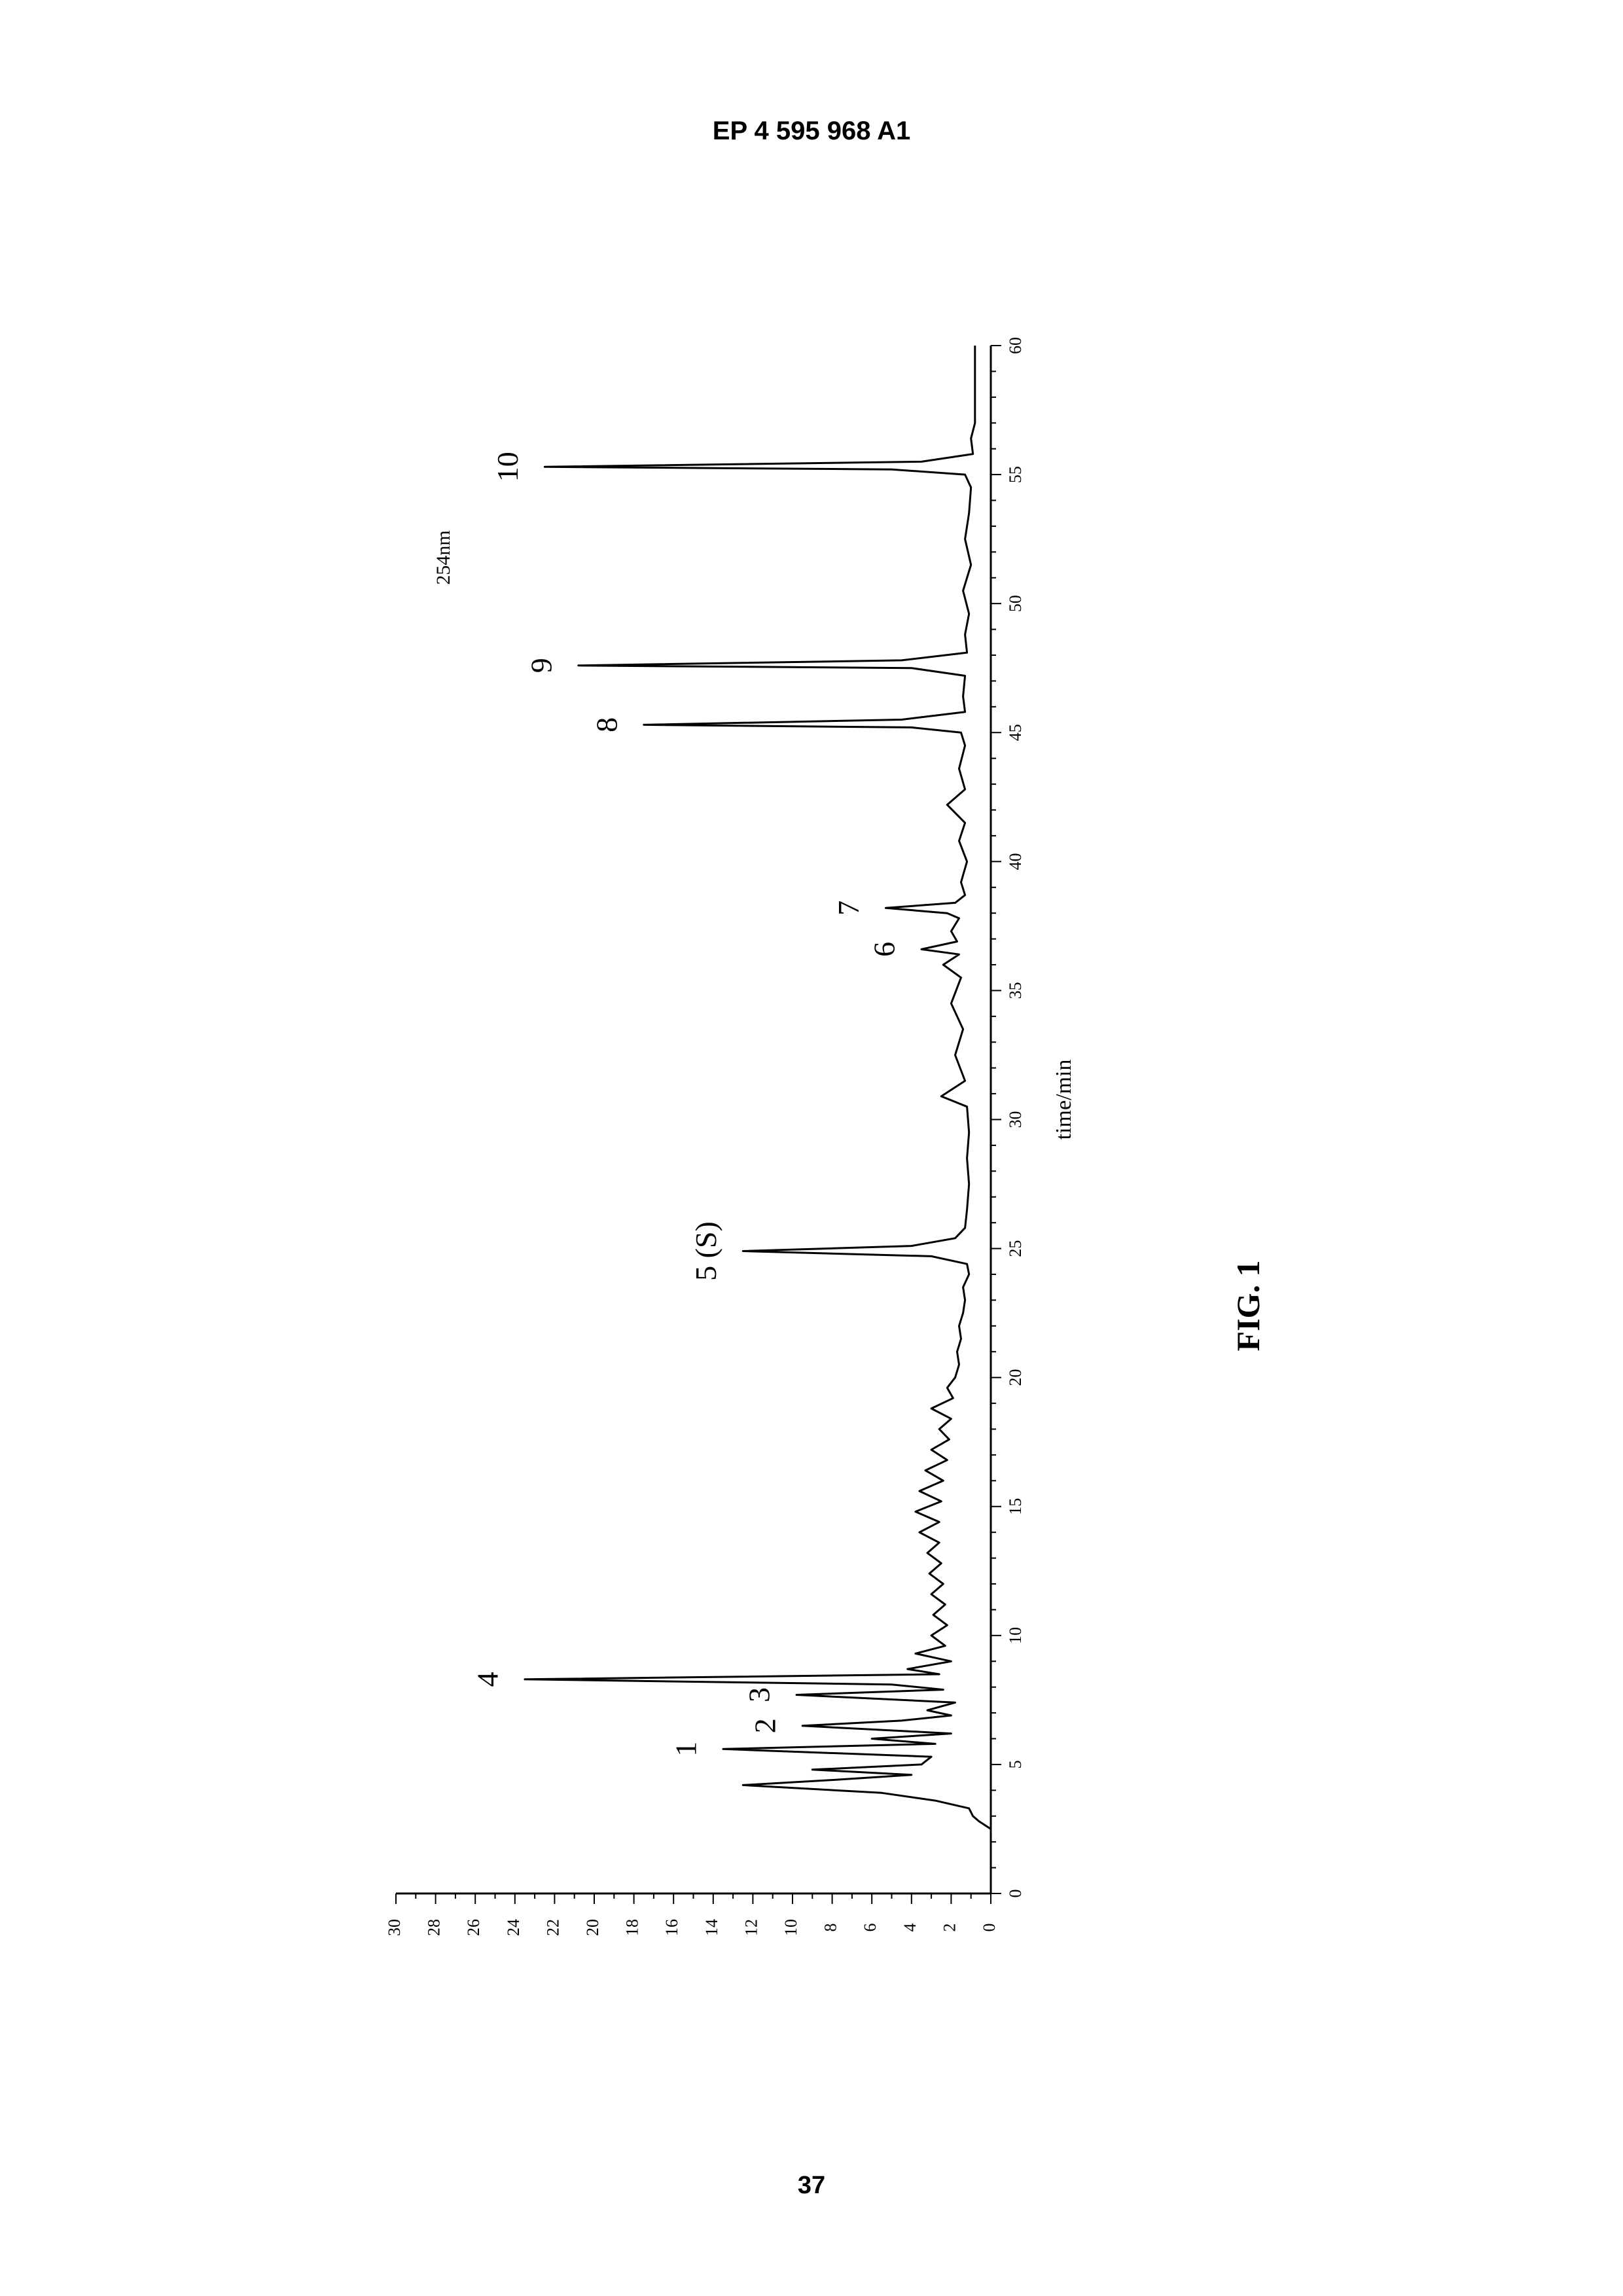  I want to click on y-axis-tick-label: 16, so click(671, 1927).